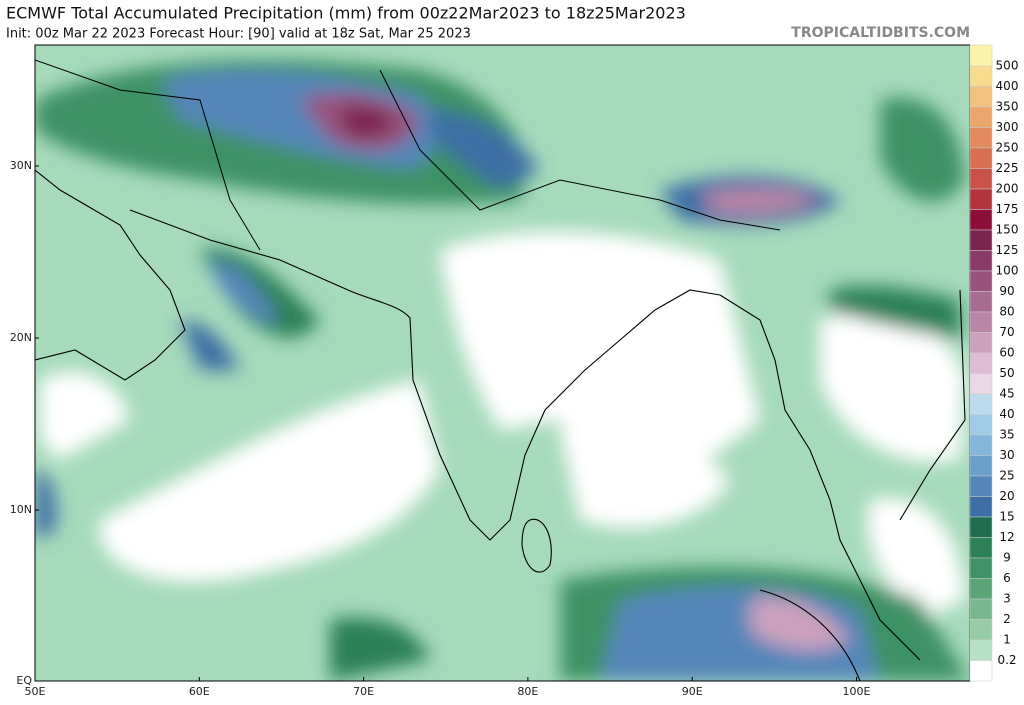 The image size is (1024, 705). Describe the element at coordinates (1006, 394) in the screenshot. I see `legend-label: 45` at that location.